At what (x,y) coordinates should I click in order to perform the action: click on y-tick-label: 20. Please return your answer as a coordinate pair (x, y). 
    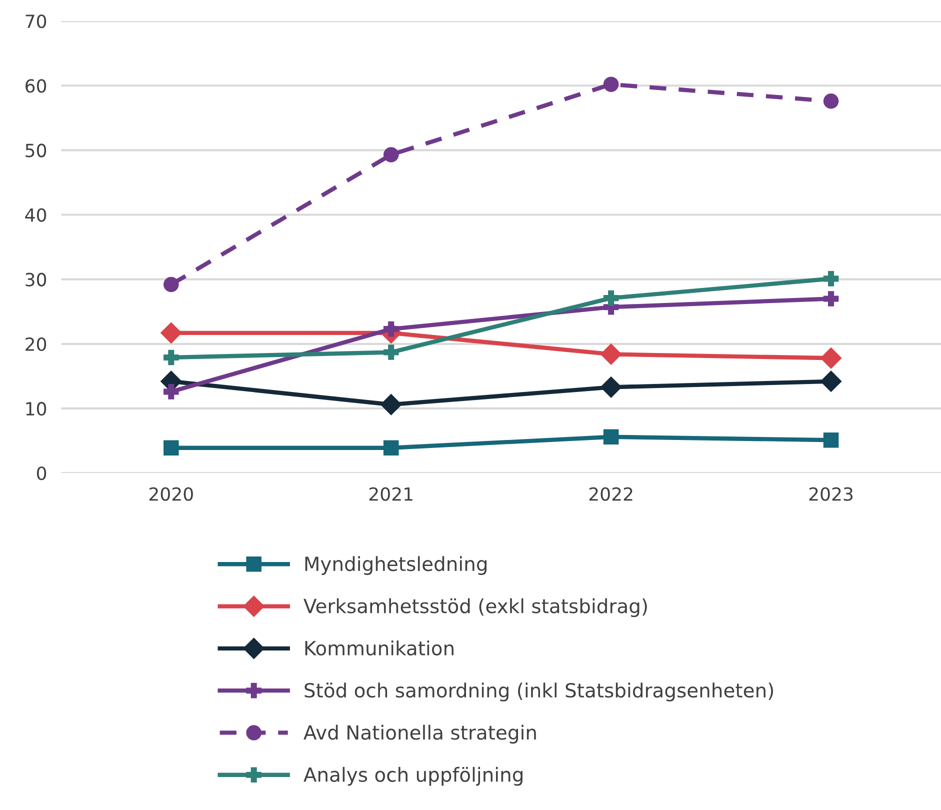
    Looking at the image, I should click on (36, 344).